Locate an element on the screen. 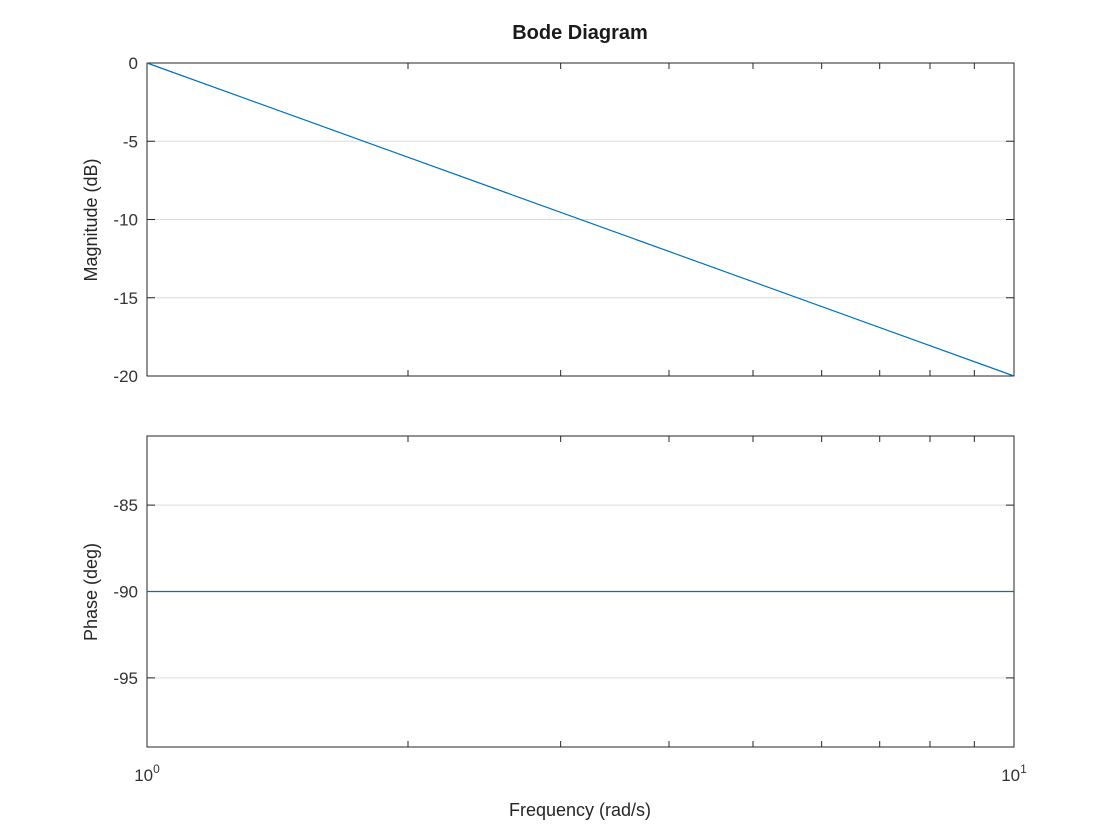 This screenshot has height=840, width=1120. phase-y-tick-label: -90 is located at coordinates (125, 592).